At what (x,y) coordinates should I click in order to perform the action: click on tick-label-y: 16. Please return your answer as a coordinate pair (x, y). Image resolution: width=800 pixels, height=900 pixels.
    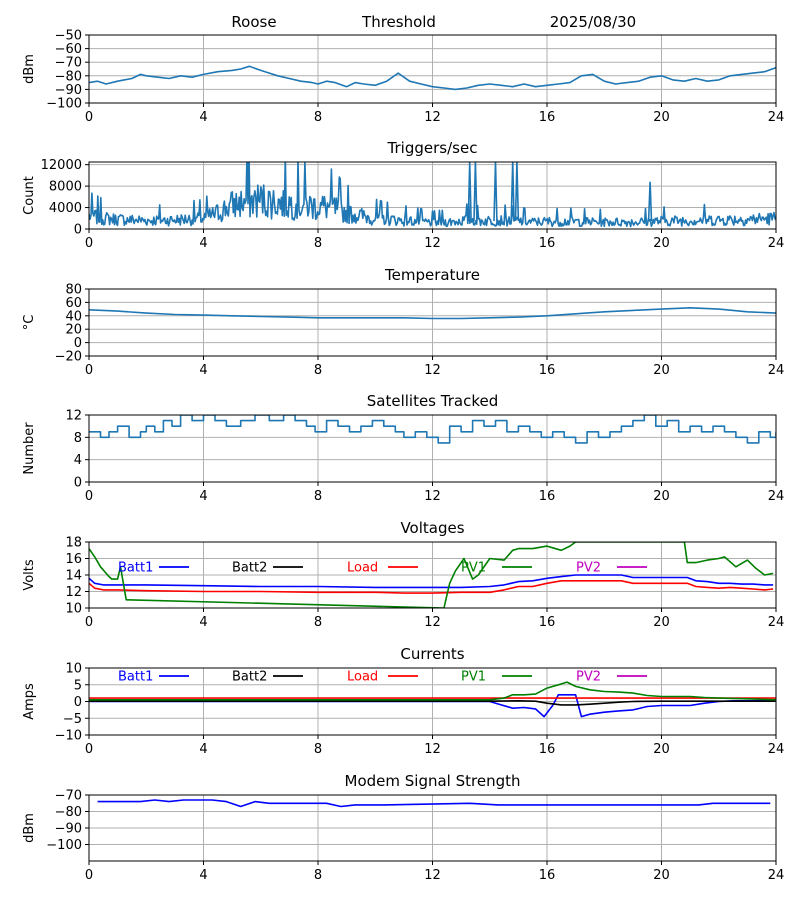
    Looking at the image, I should click on (73, 559).